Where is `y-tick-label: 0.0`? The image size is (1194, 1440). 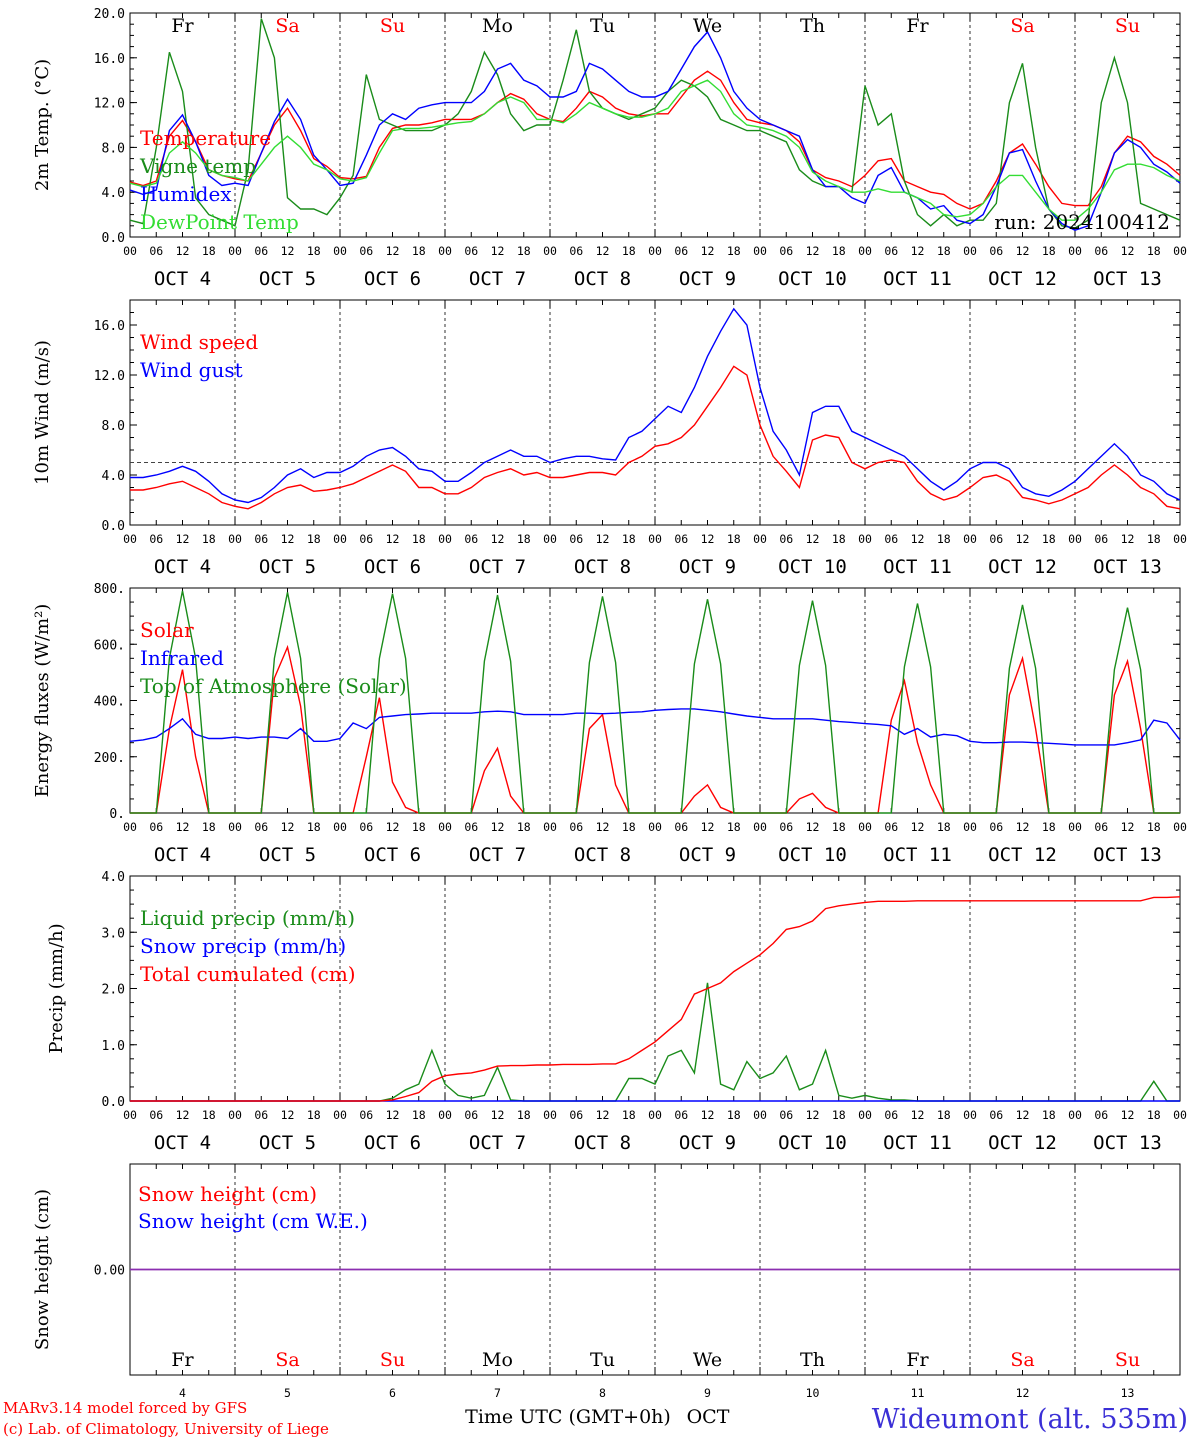 y-tick-label: 0.0 is located at coordinates (113, 238).